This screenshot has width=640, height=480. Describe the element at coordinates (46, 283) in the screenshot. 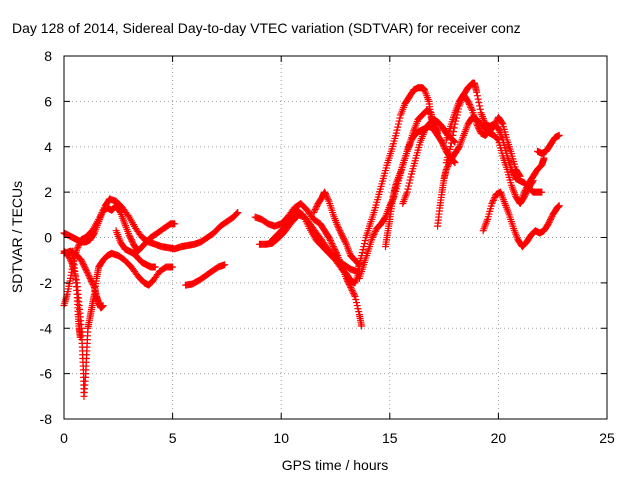

I see `y-tick-label: -2` at that location.